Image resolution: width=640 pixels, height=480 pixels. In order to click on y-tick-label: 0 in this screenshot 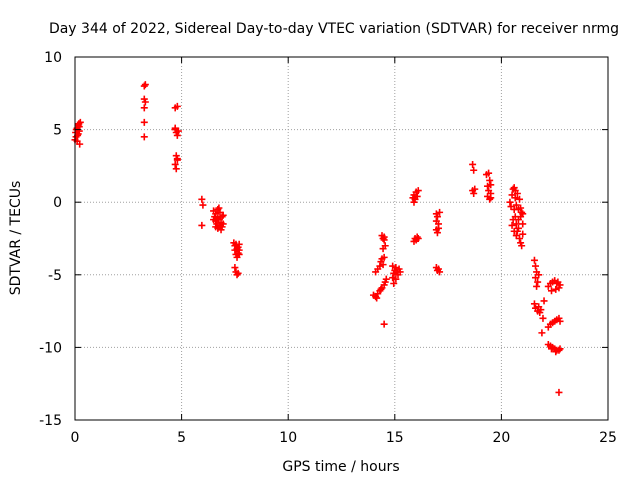, I will do `click(57, 203)`.